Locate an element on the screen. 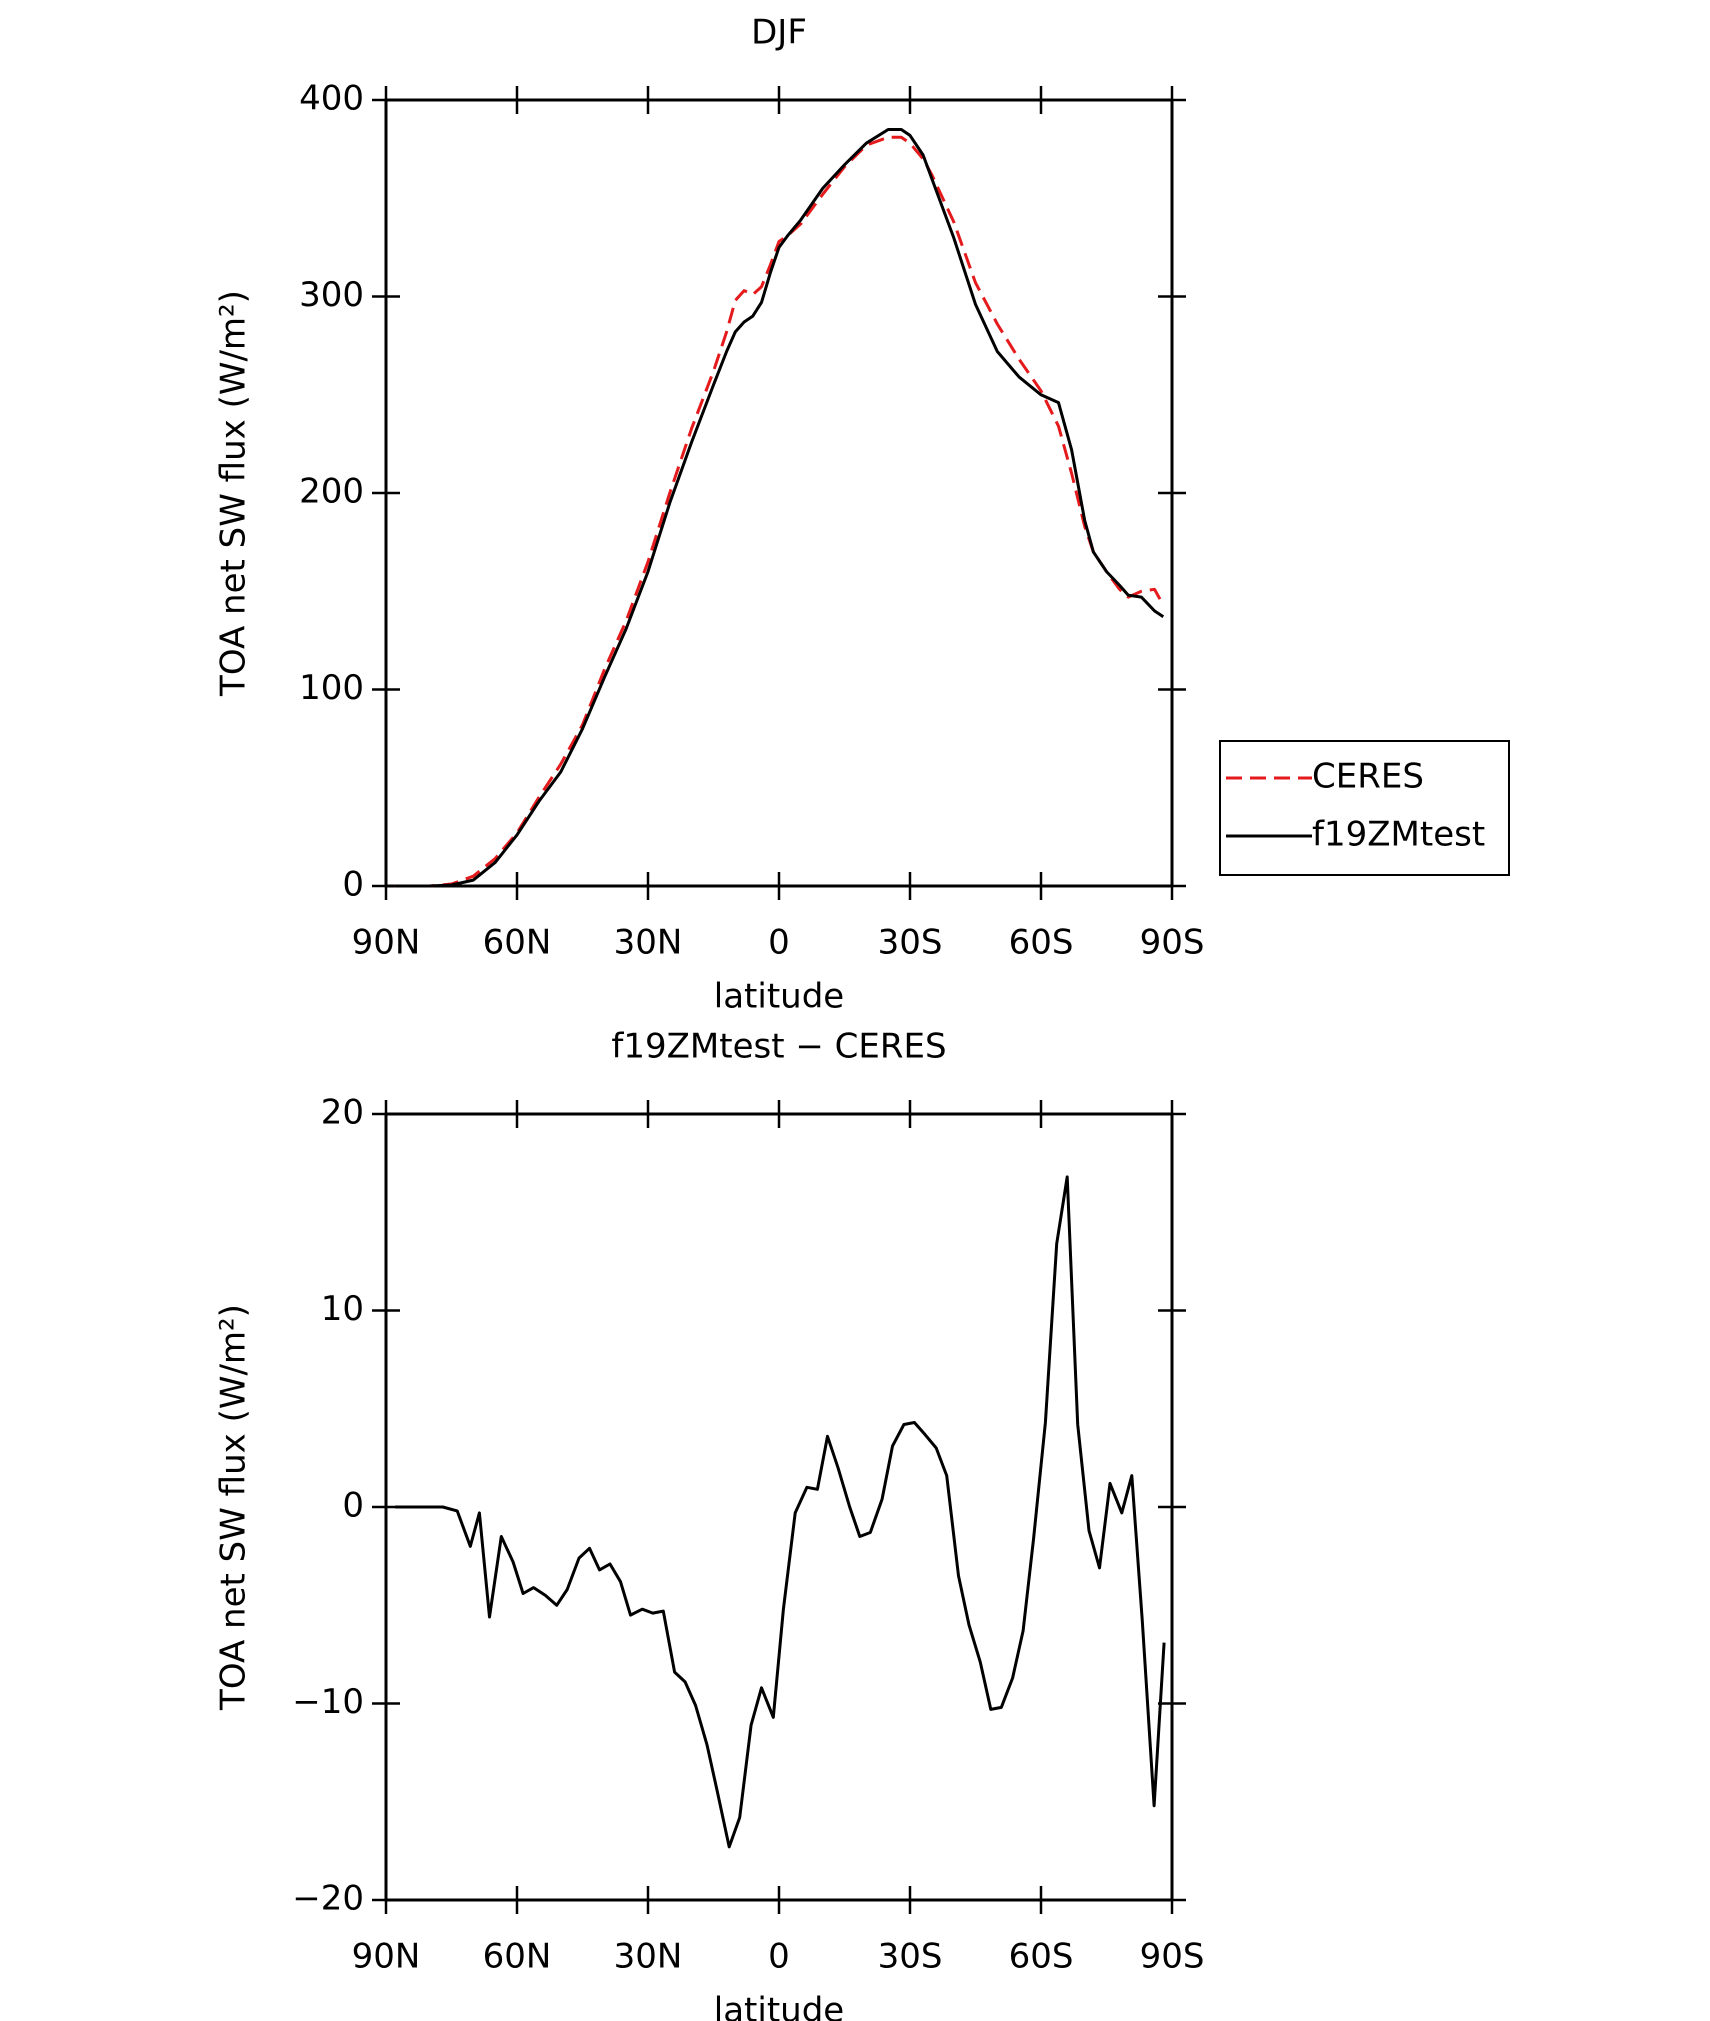 The width and height of the screenshot is (1710, 2021). y-tick-label: 20 is located at coordinates (342, 1113).